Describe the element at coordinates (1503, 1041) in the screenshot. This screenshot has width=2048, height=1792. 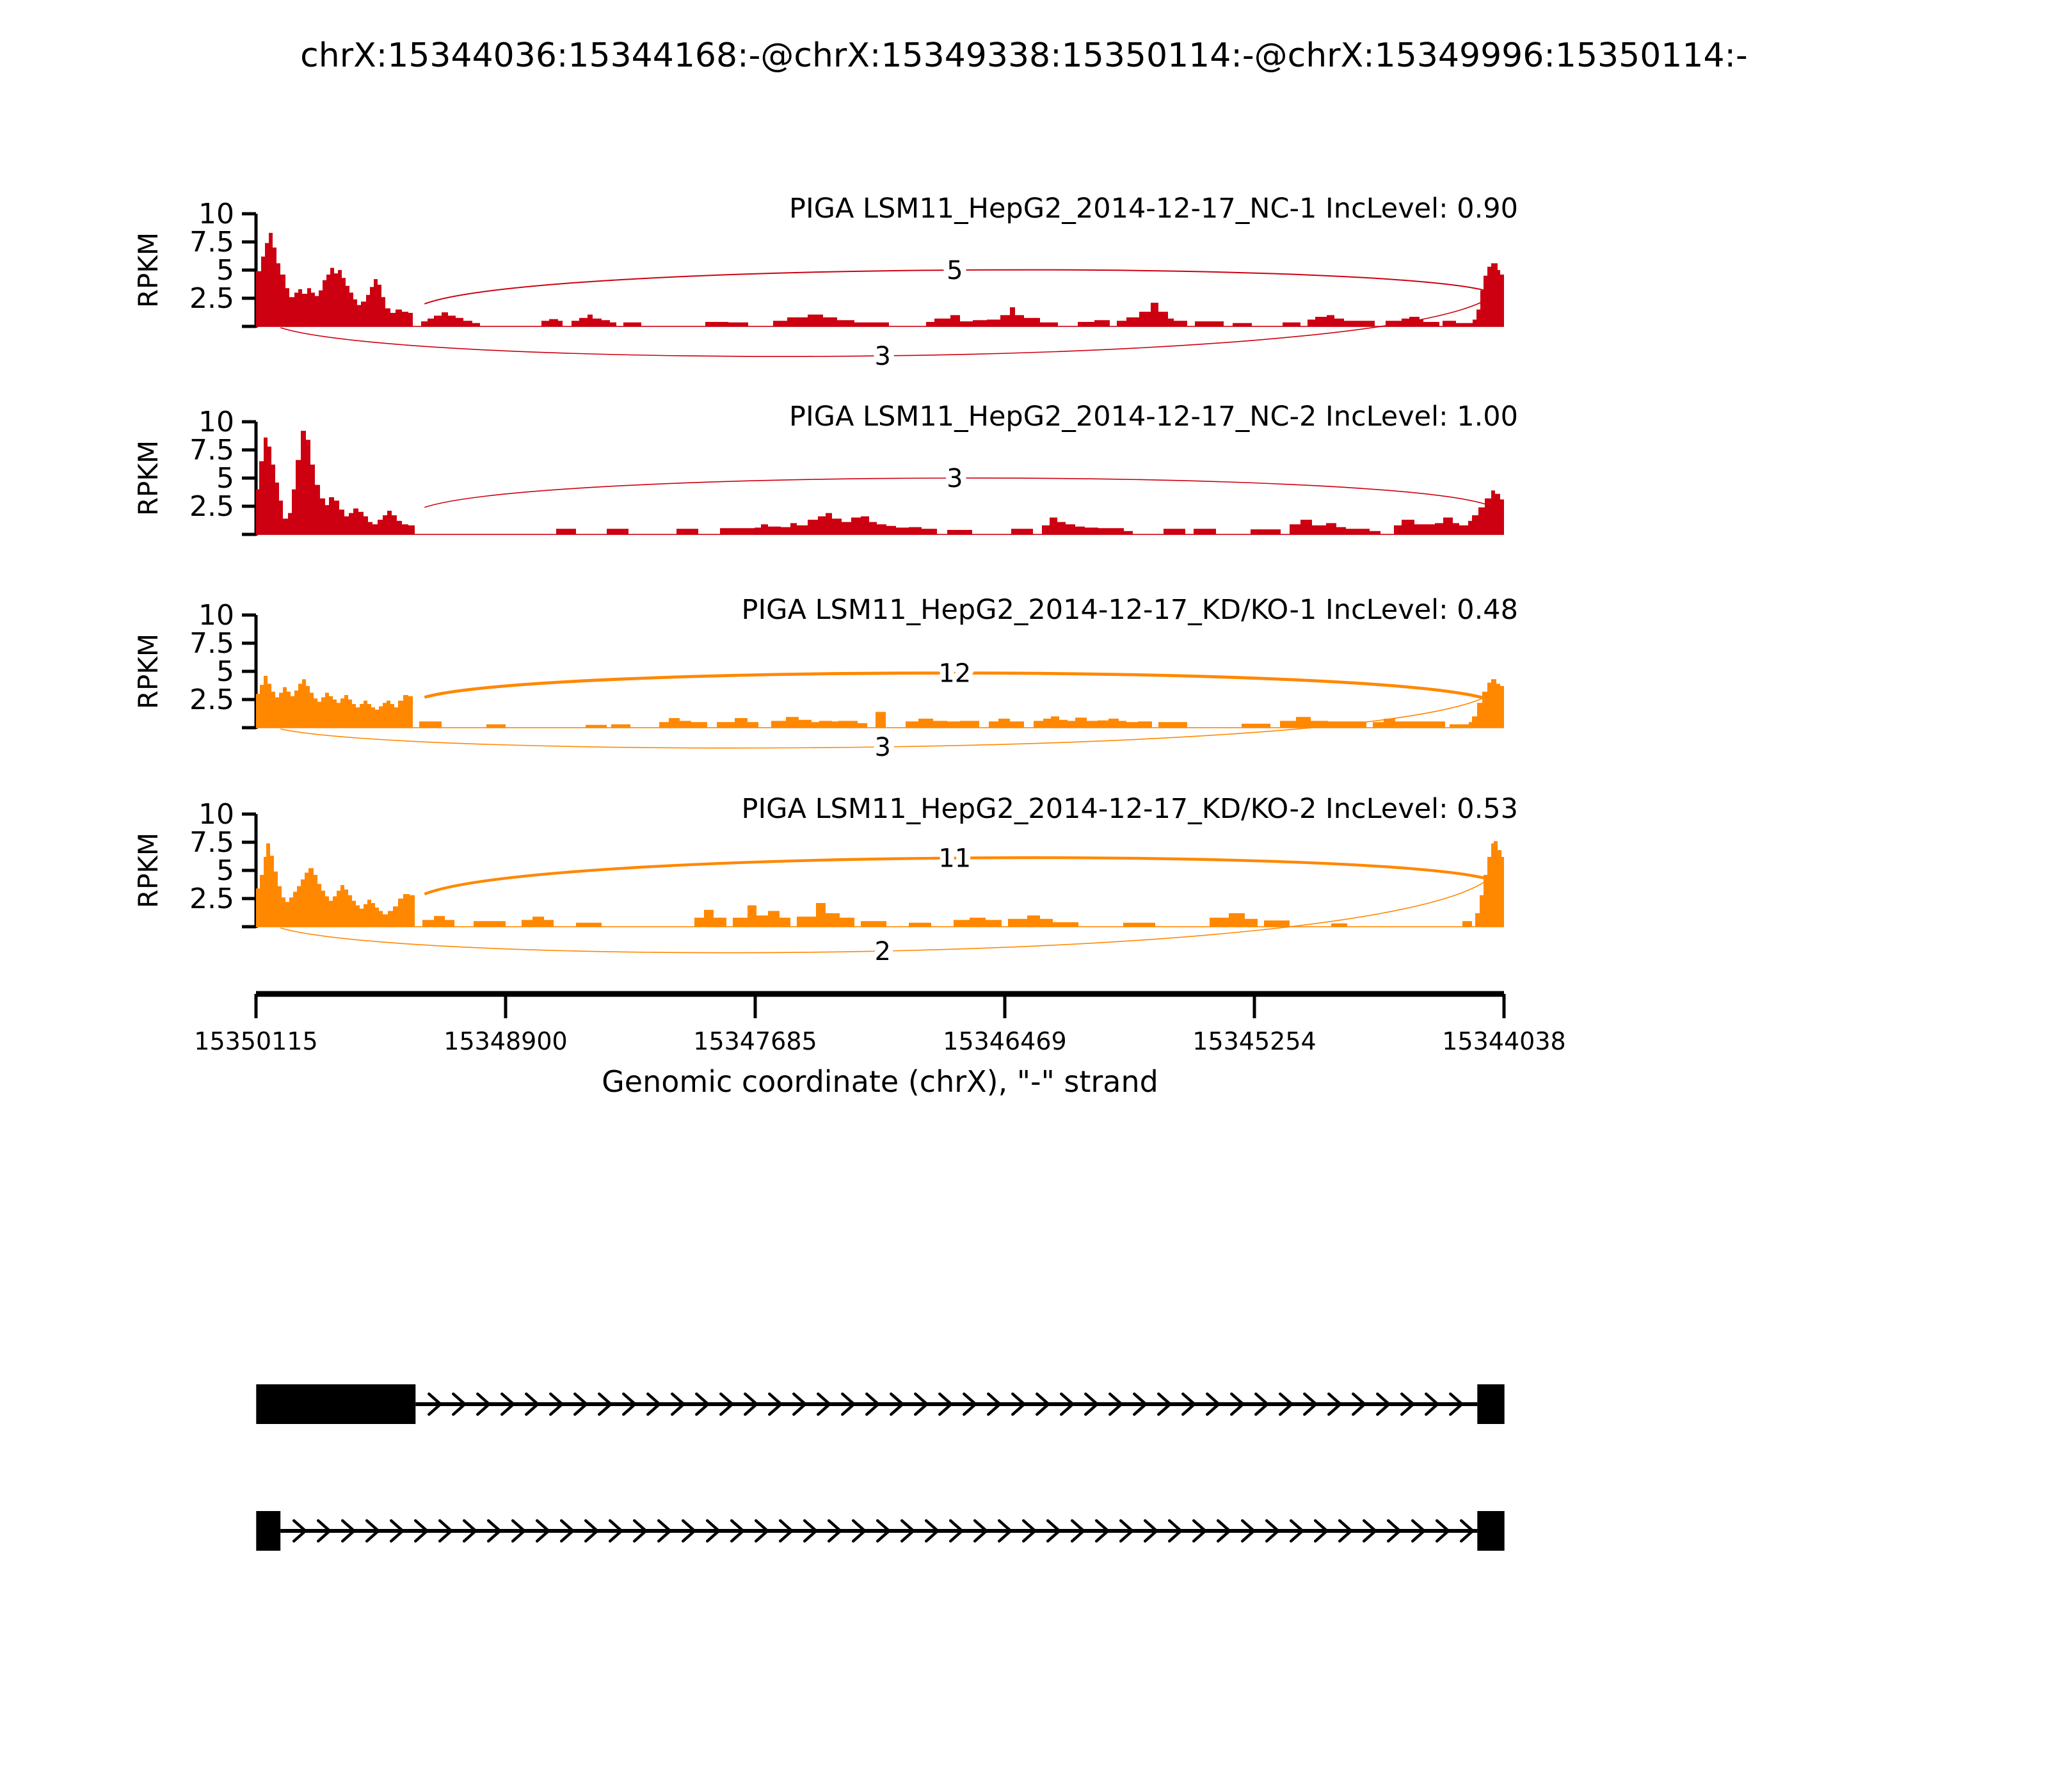
I see `x-tick-label: 15344038` at that location.